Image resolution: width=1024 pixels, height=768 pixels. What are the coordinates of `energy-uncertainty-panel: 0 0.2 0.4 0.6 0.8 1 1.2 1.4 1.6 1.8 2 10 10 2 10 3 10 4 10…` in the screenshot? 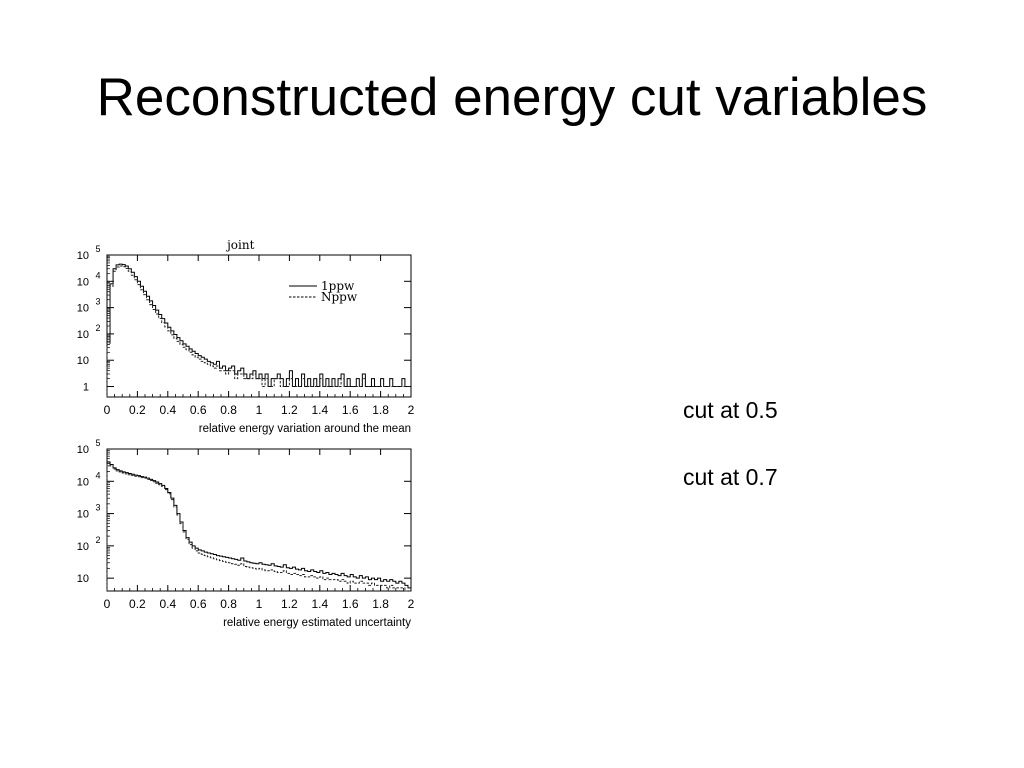 It's located at (246, 533).